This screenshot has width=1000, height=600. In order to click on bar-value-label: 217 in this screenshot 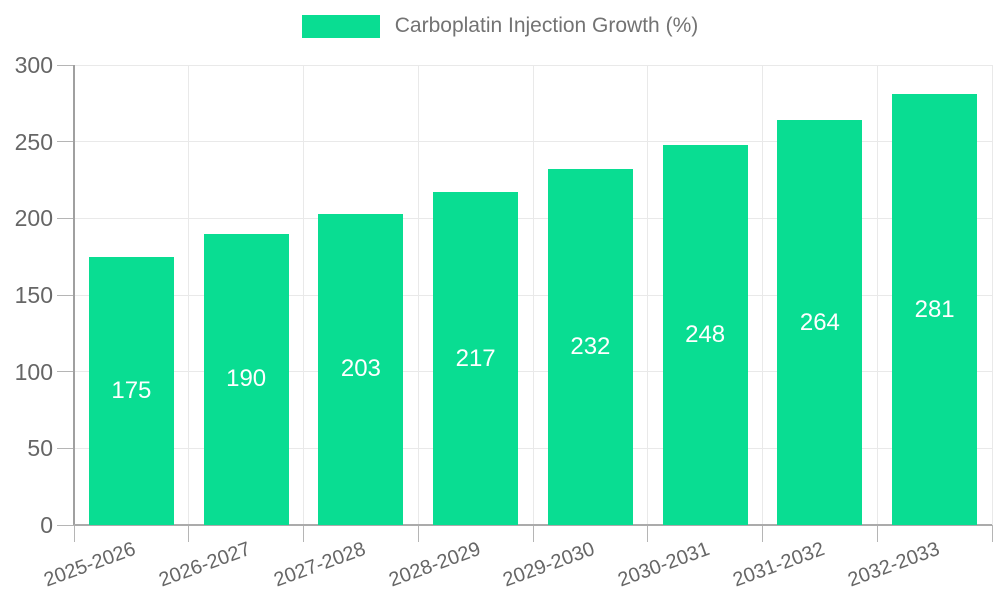, I will do `click(475, 358)`.